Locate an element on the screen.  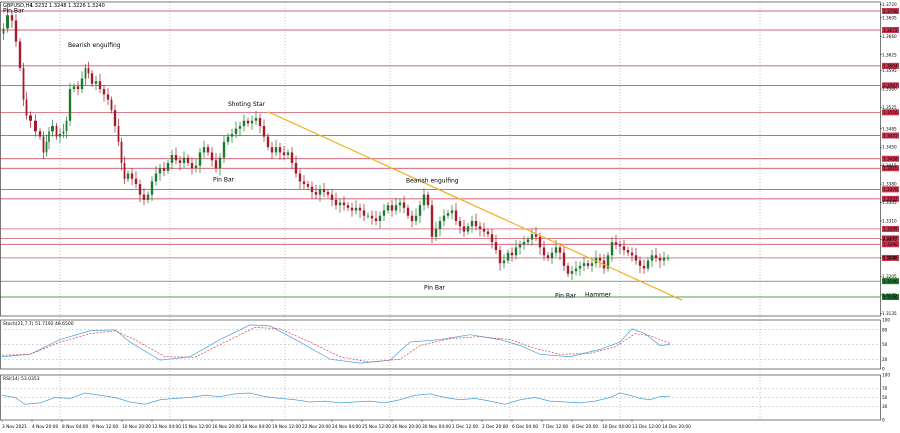
time-tick-label: 15 Nov 12:00 is located at coordinates (196, 427).